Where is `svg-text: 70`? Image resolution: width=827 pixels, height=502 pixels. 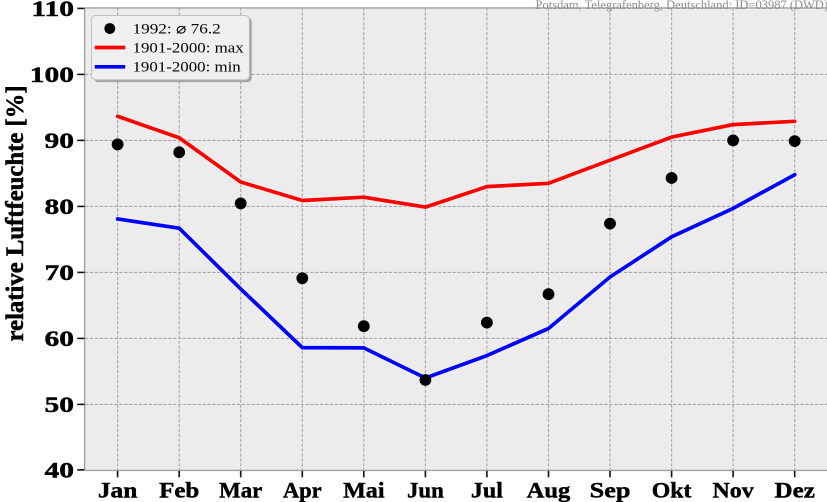 svg-text: 70 is located at coordinates (59, 272).